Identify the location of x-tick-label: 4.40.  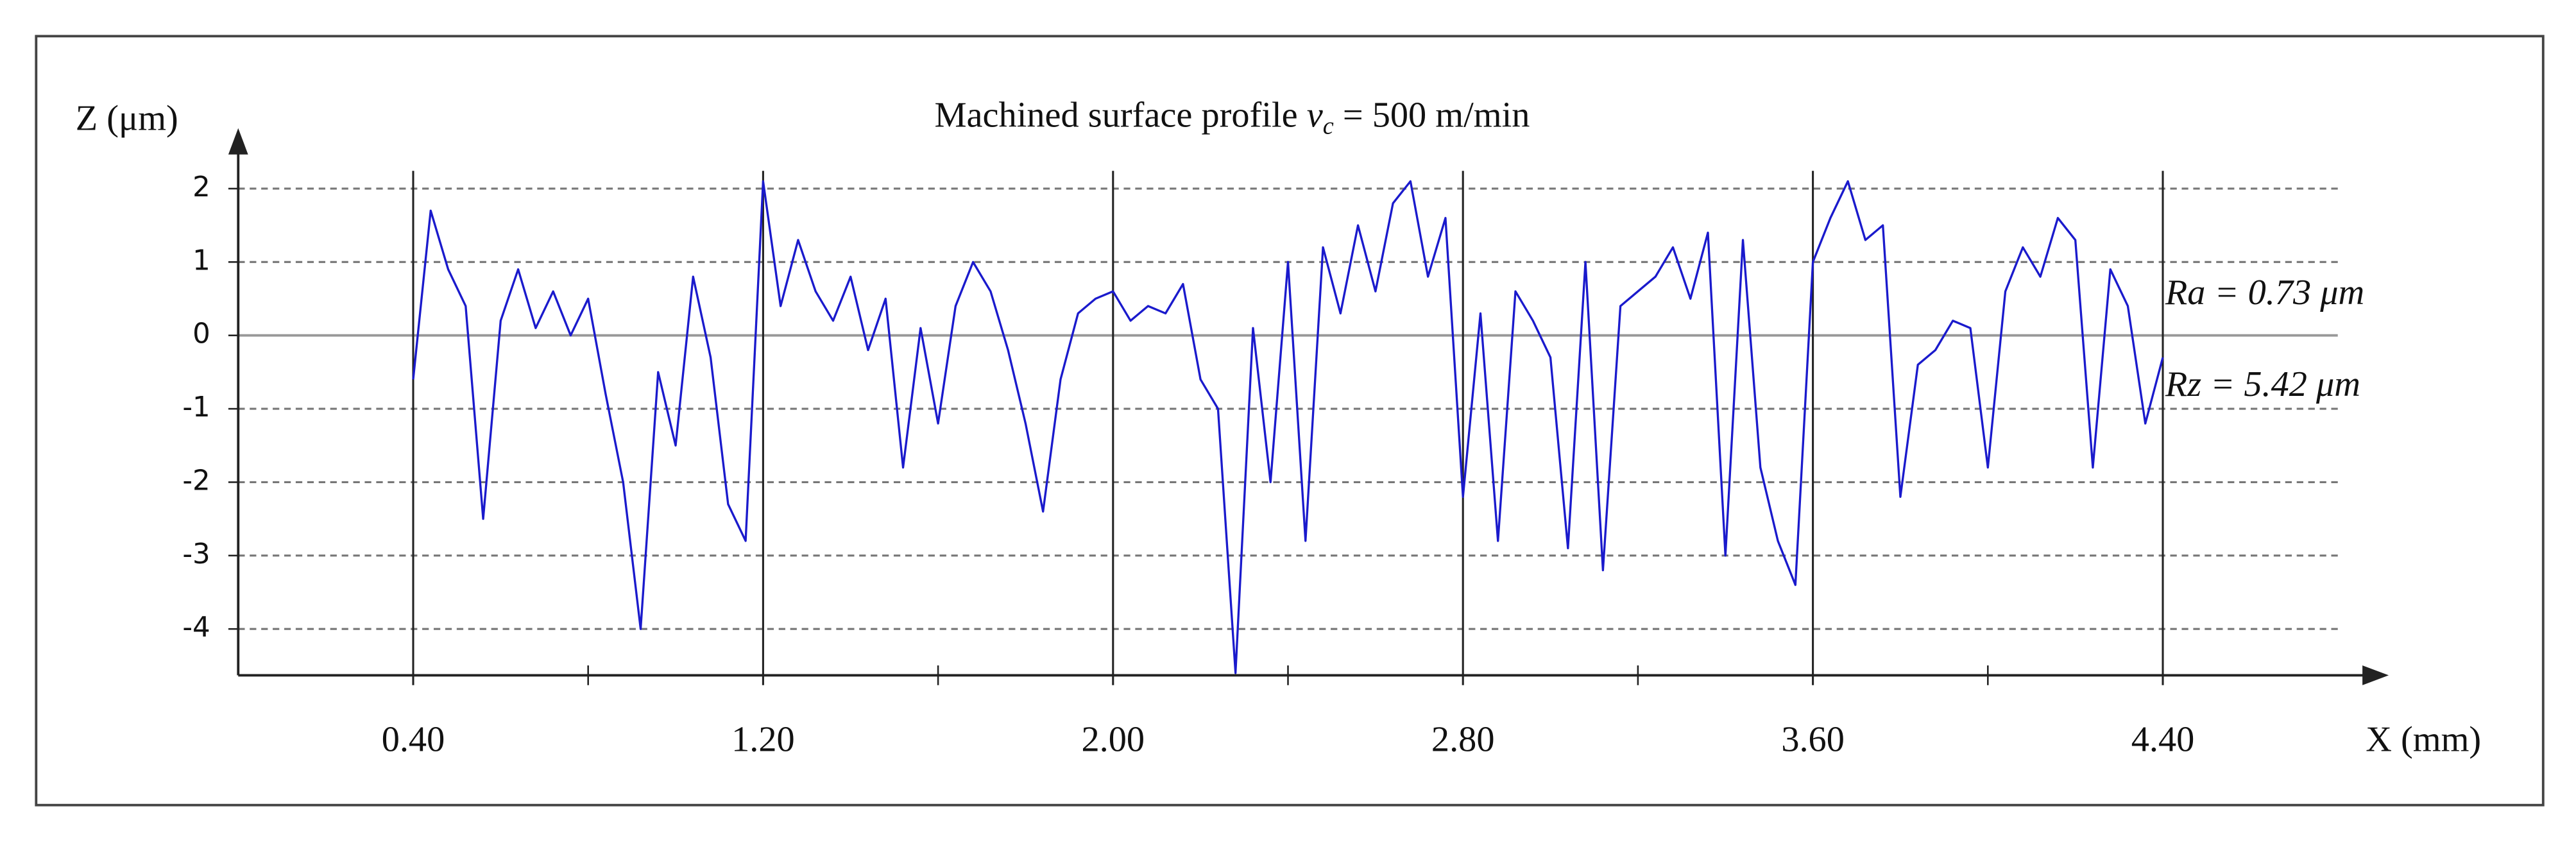
(2163, 739).